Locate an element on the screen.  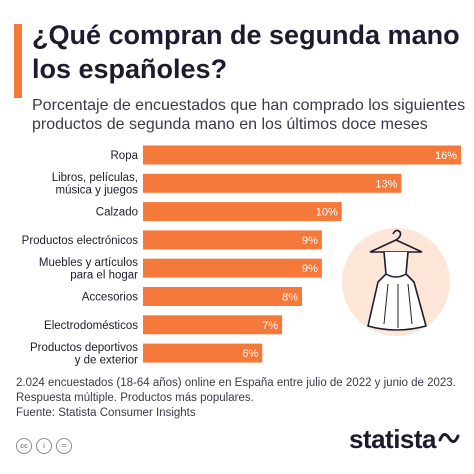
hanger-hook-icon is located at coordinates (397, 235).